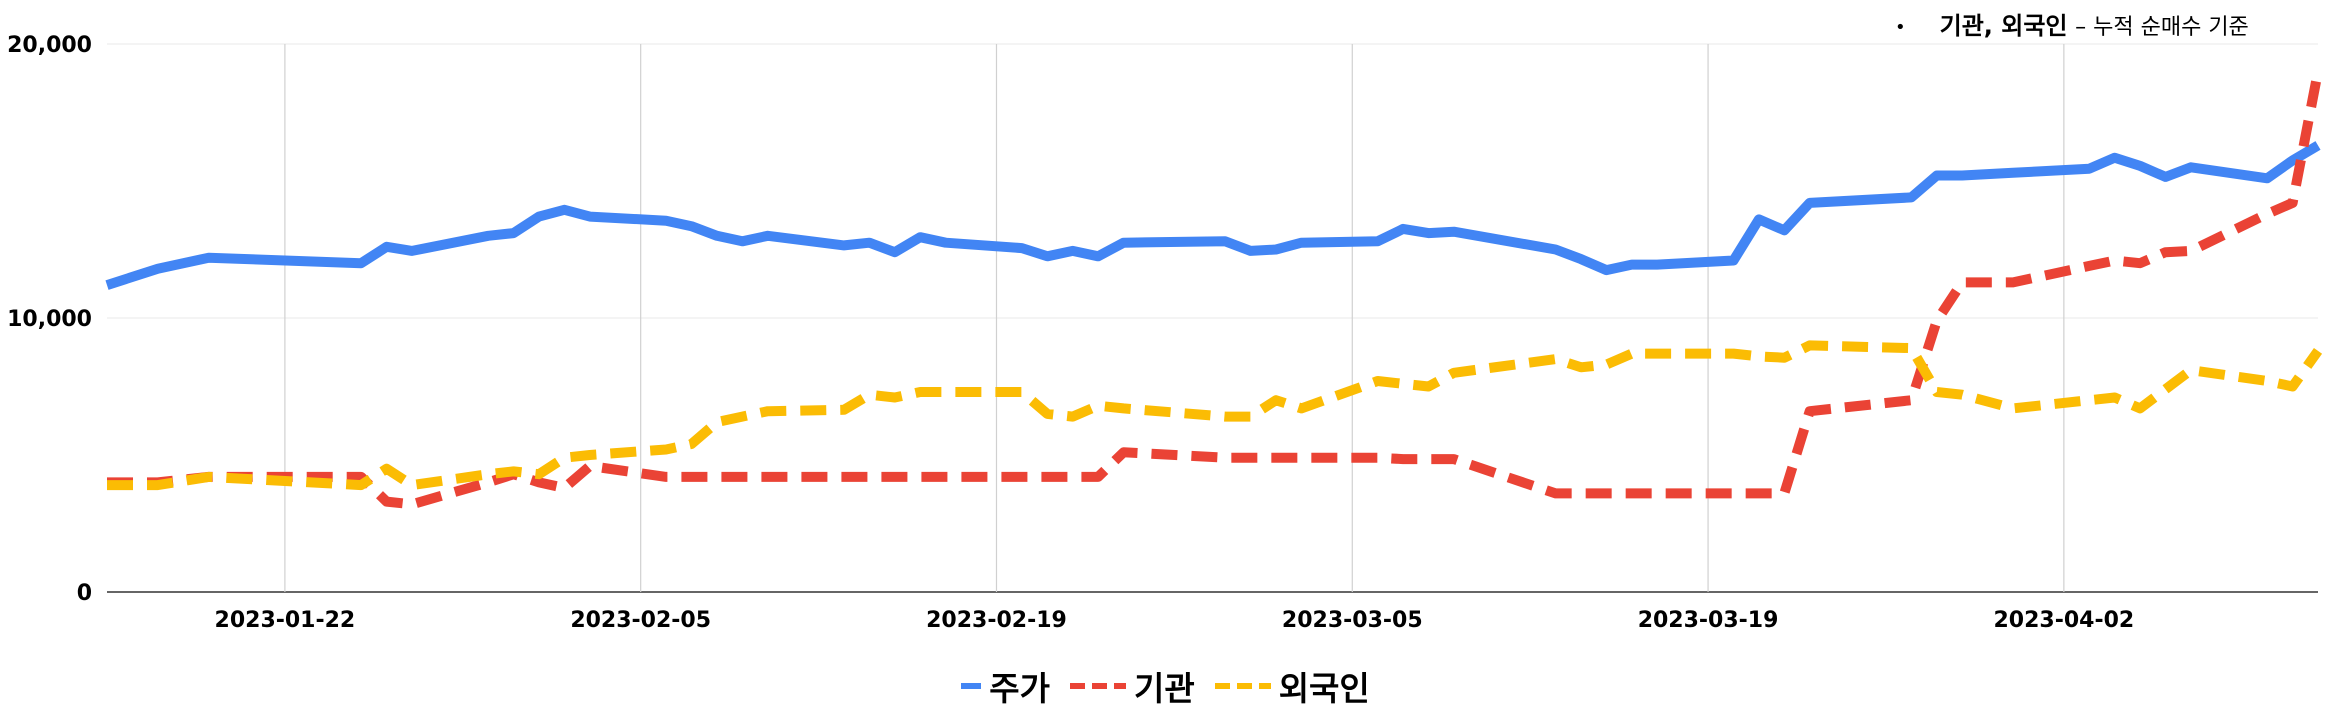 The image size is (2331, 717). I want to click on legend-label: 외국인, so click(1324, 688).